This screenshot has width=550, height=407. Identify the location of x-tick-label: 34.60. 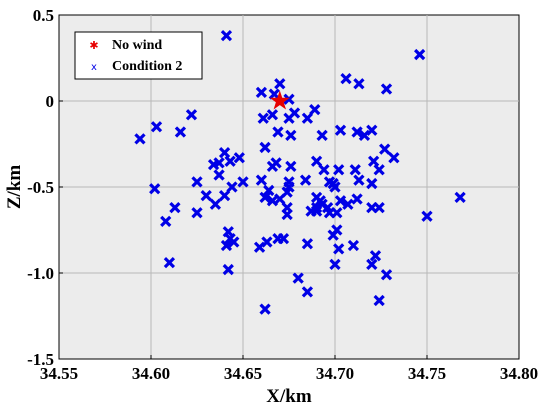
(151, 373).